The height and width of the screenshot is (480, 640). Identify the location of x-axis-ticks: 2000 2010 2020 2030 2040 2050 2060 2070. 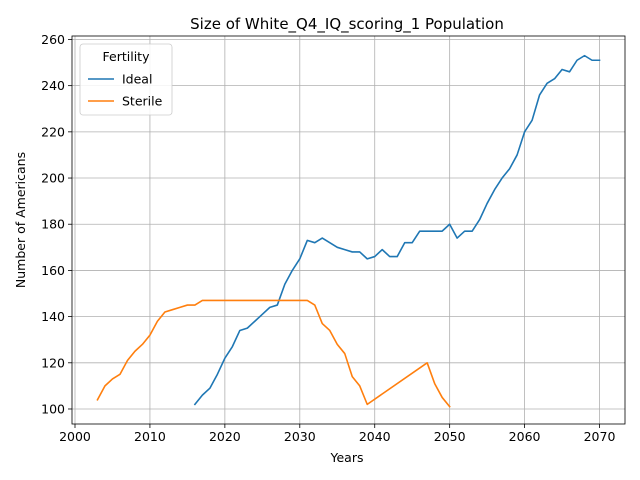
(337, 434).